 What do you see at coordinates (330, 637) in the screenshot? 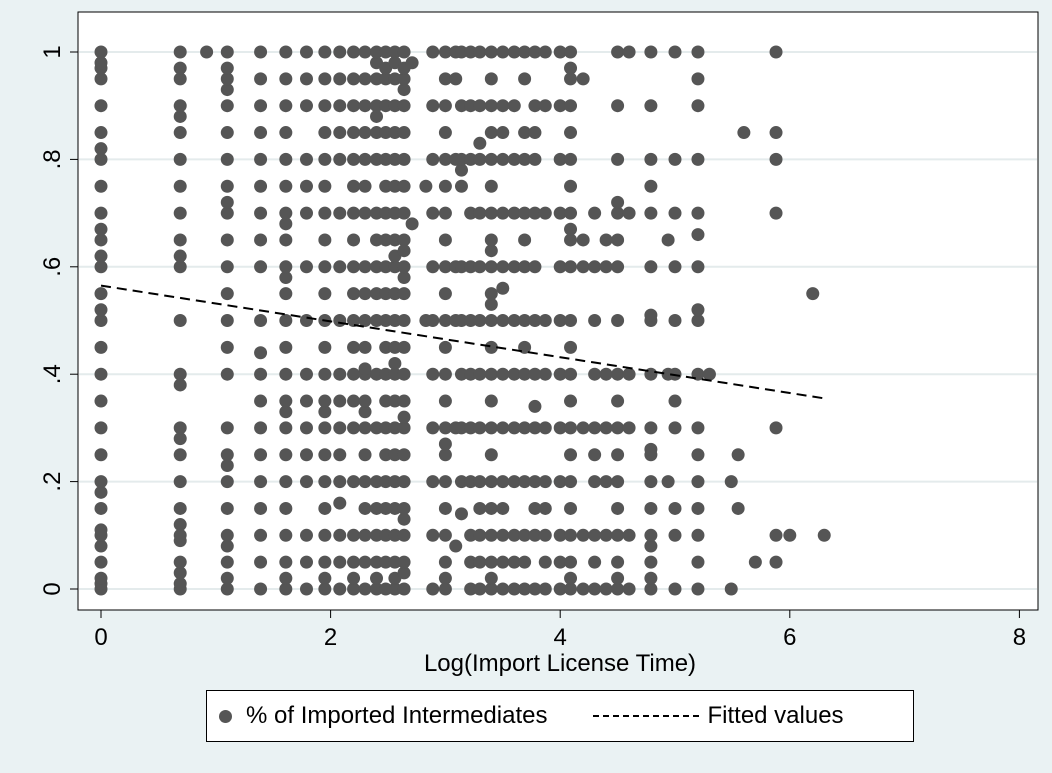
I see `x-tick-label: 2` at bounding box center [330, 637].